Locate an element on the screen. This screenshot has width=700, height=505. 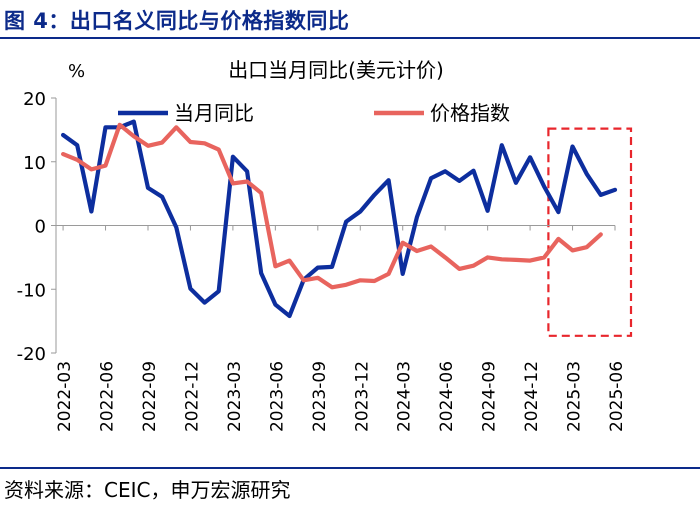
figure-title: 图 4：出口名义同比与价格指数同比 is located at coordinates (177, 21).